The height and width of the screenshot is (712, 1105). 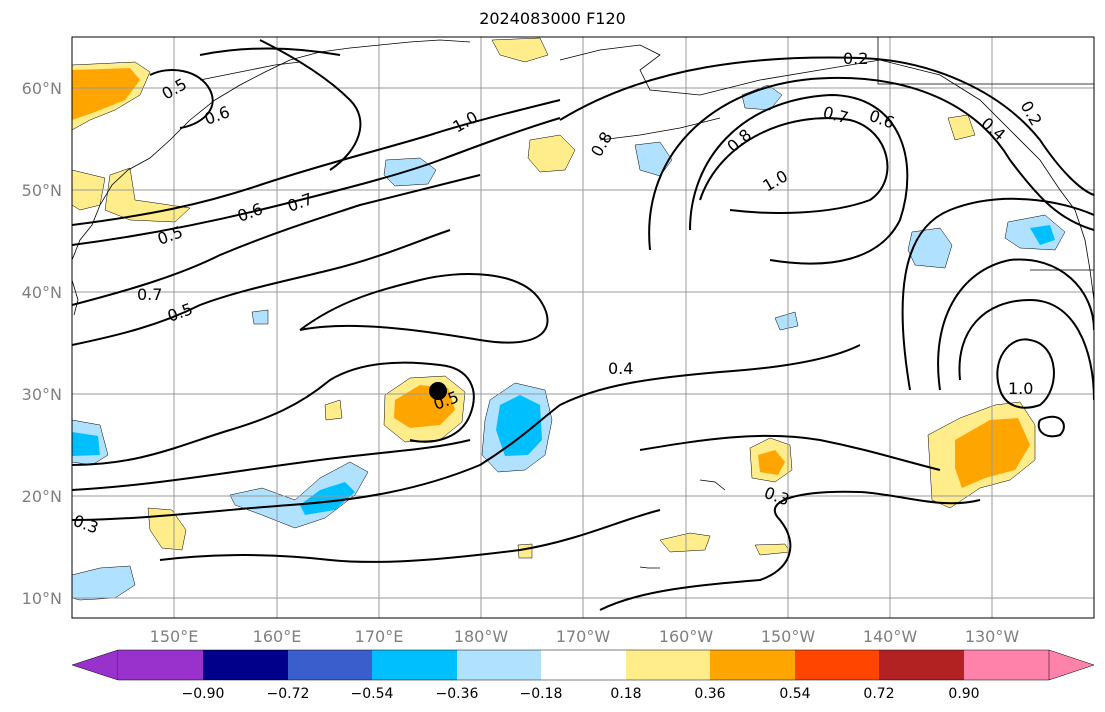 I want to click on coast-asia, so click(x=271, y=150).